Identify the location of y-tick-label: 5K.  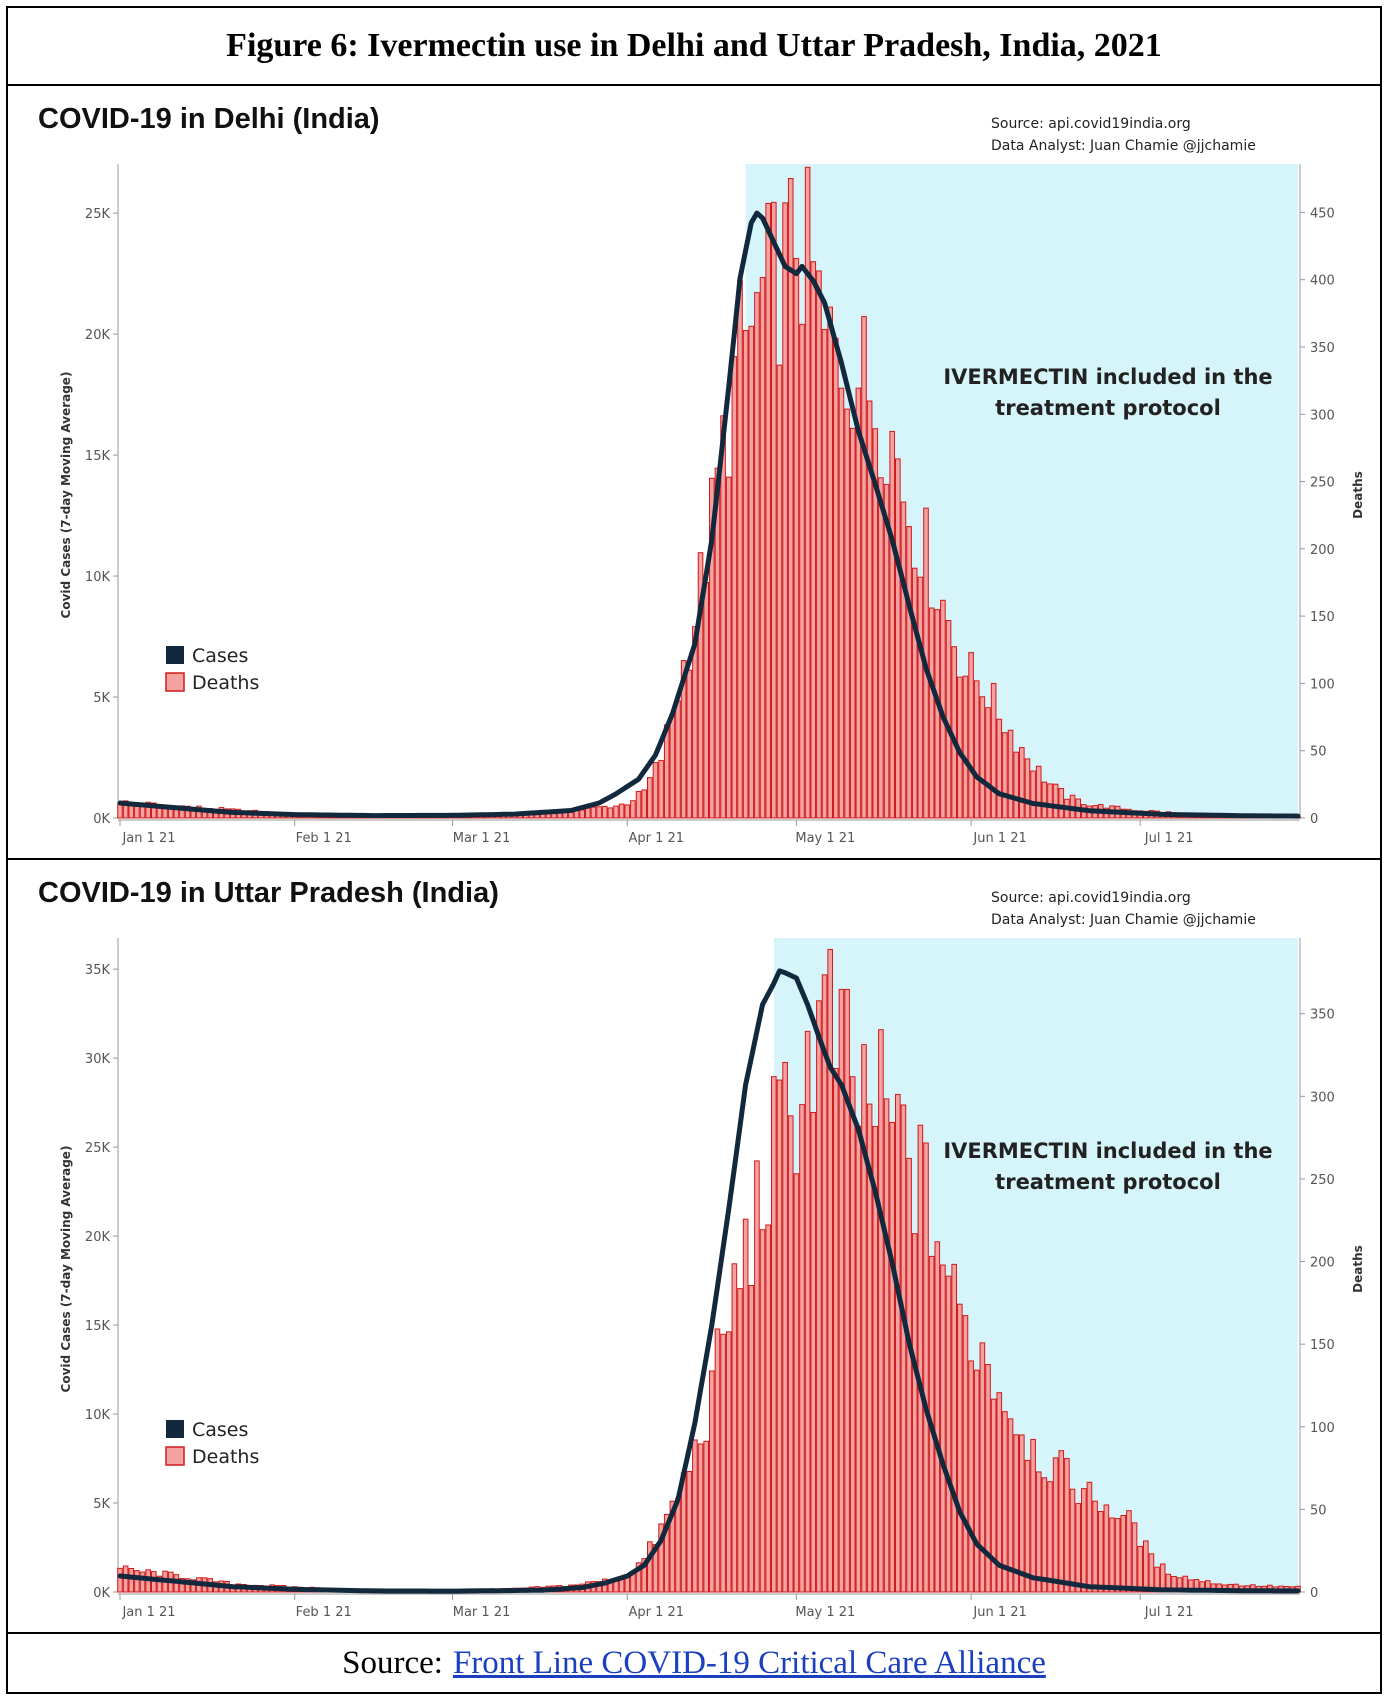
(101, 1504).